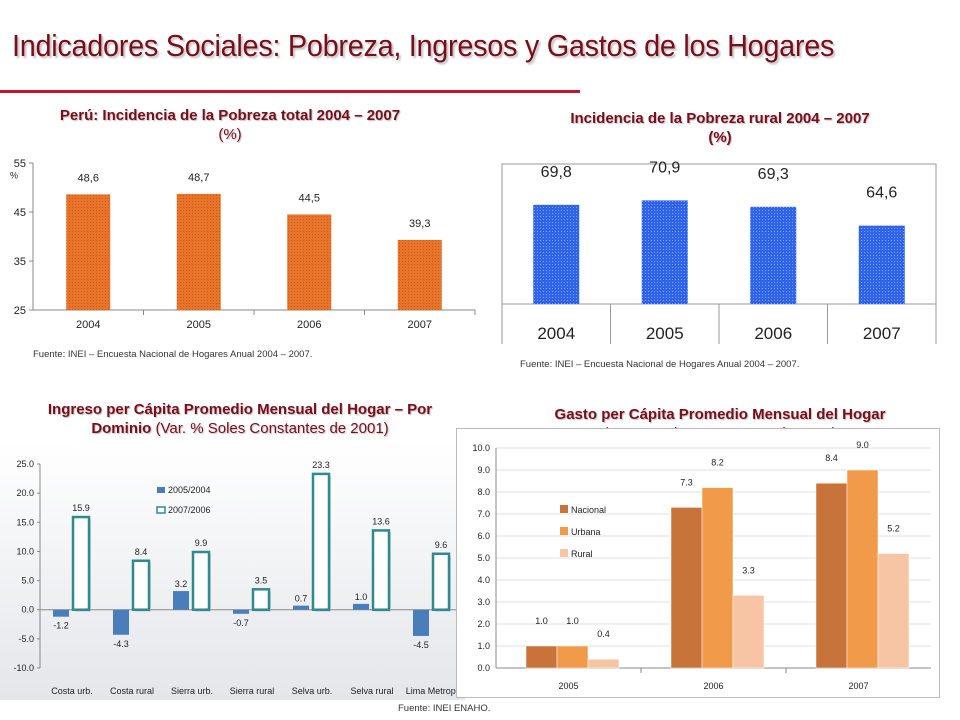 The image size is (960, 720). Describe the element at coordinates (564, 553) in the screenshot. I see `legend-swatch-rural` at that location.